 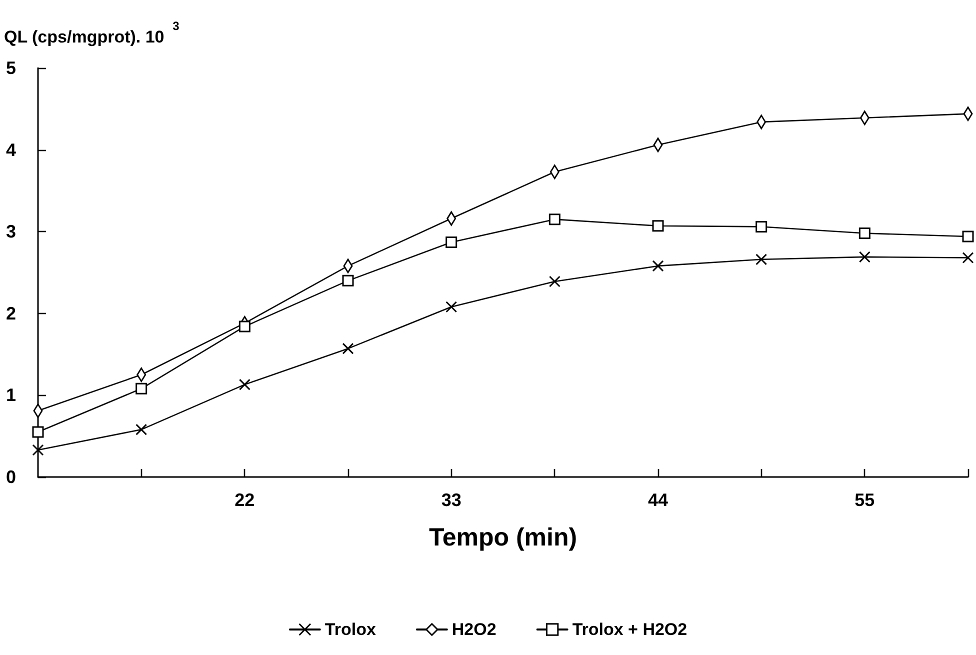 What do you see at coordinates (92, 32) in the screenshot?
I see `y-axis-title: QL (cps/mgprot). 103` at bounding box center [92, 32].